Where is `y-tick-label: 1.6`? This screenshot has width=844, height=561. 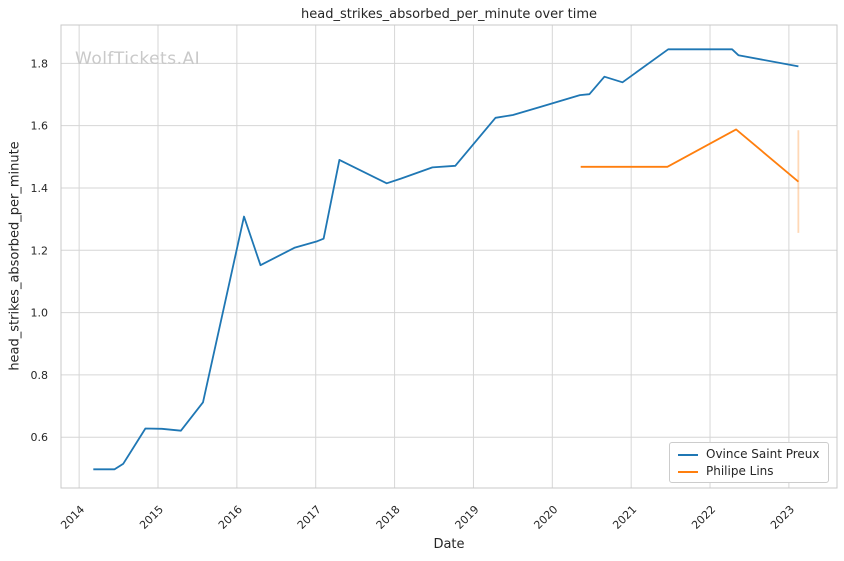
y-tick-label: 1.6 is located at coordinates (40, 126).